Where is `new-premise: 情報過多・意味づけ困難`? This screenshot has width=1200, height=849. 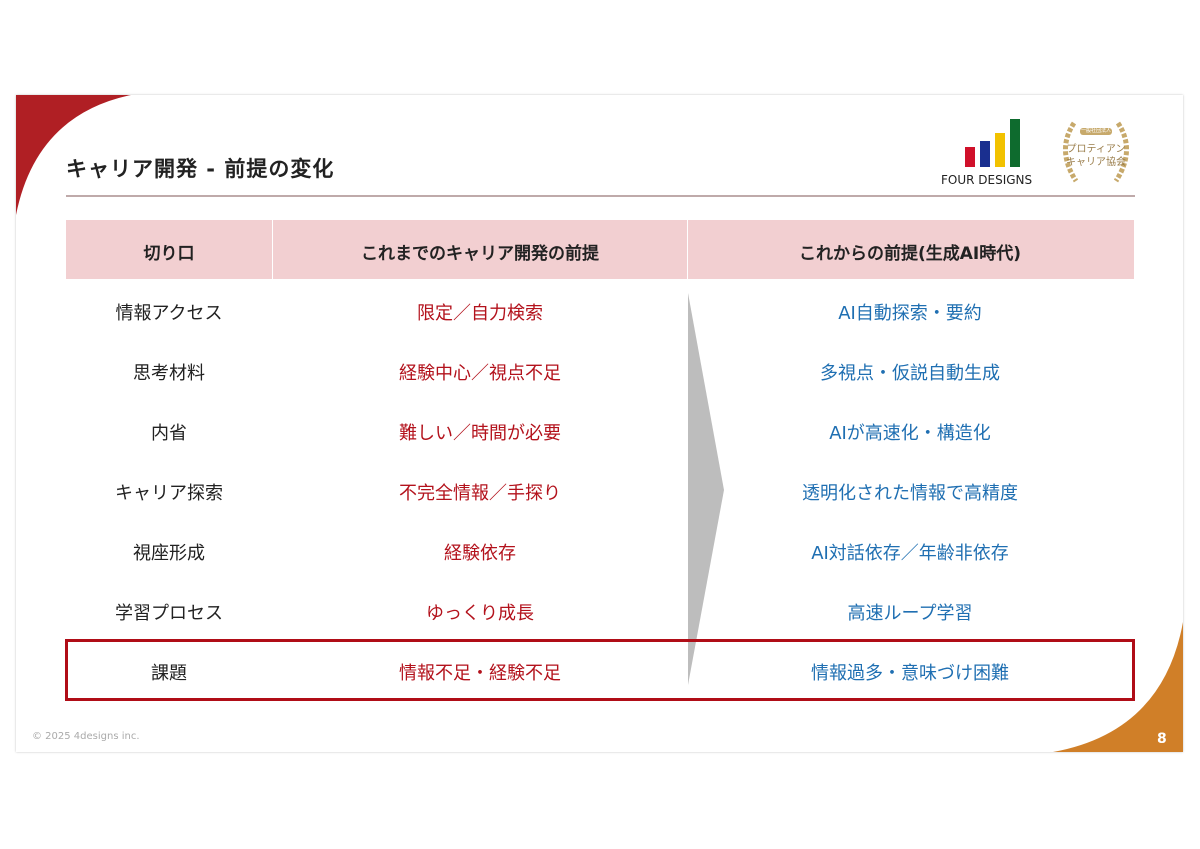
new-premise: 情報過多・意味づけ困難 is located at coordinates (910, 673).